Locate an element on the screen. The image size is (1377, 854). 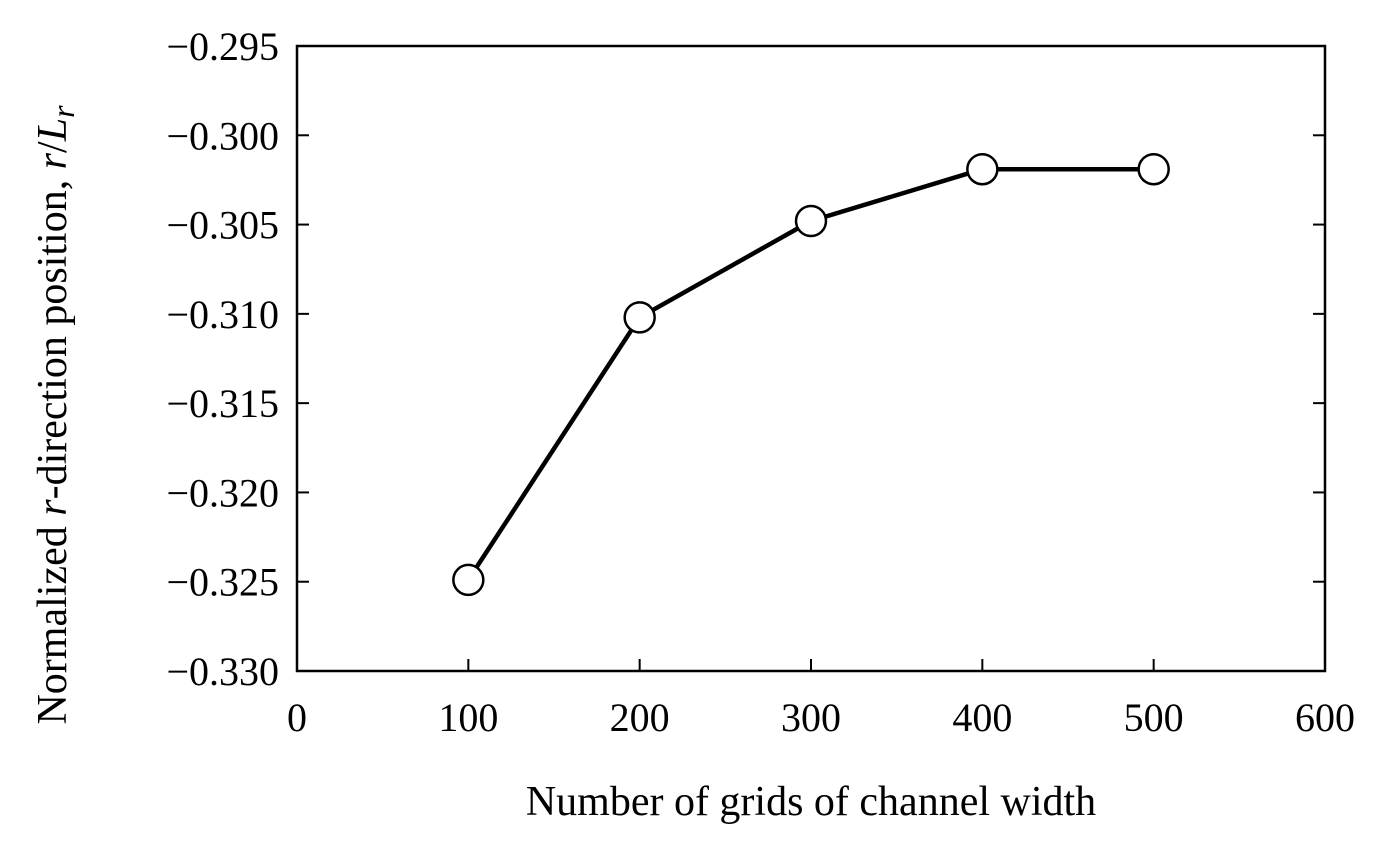
y-axis-title-den-sub: r is located at coordinates (63, 111).